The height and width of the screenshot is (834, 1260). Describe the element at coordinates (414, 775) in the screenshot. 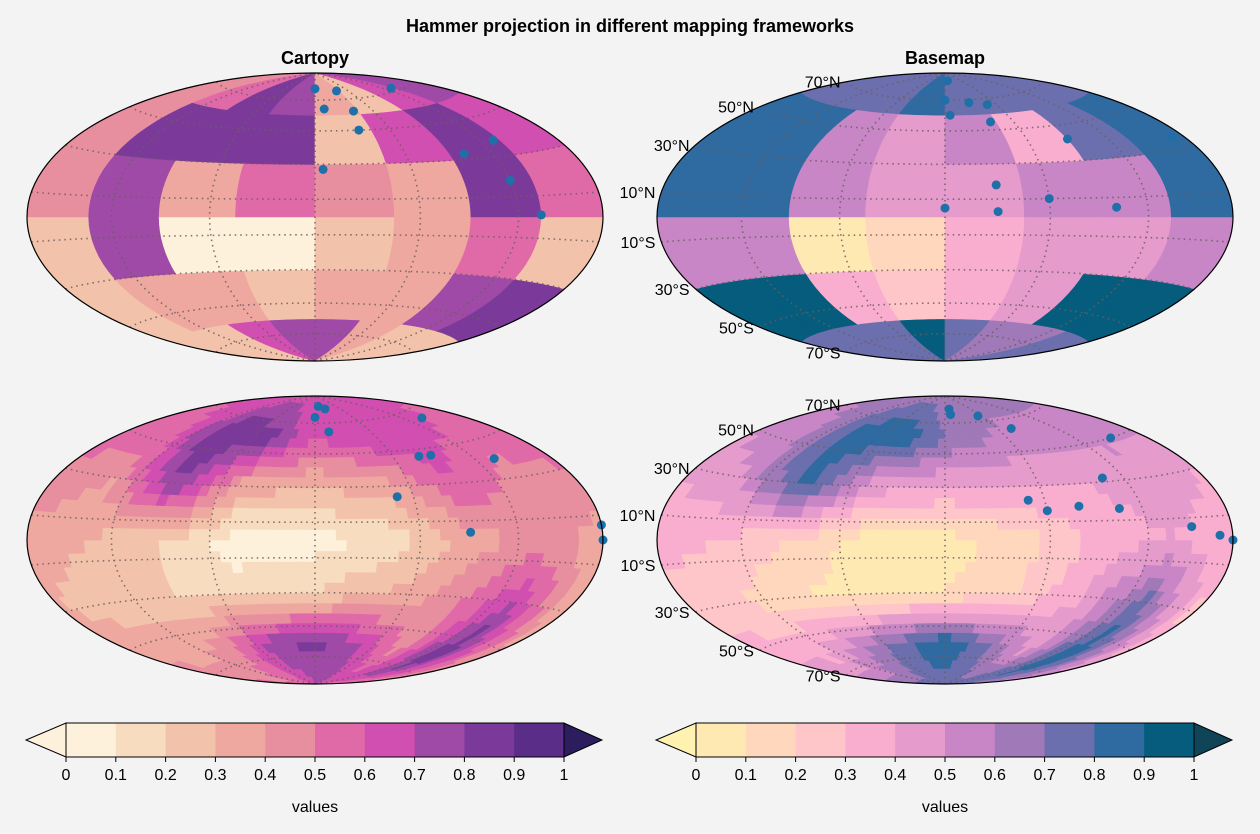

I see `colorbar-tick-label: 0.7` at that location.